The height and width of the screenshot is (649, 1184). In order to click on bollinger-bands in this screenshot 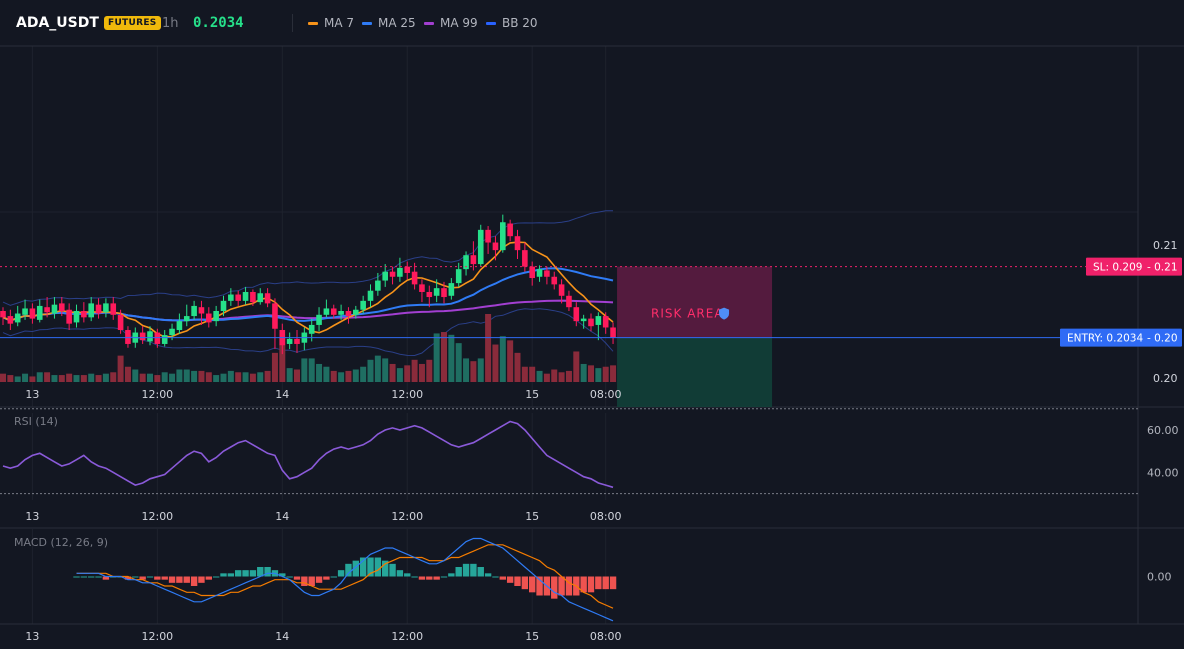, I will do `click(308, 283)`.